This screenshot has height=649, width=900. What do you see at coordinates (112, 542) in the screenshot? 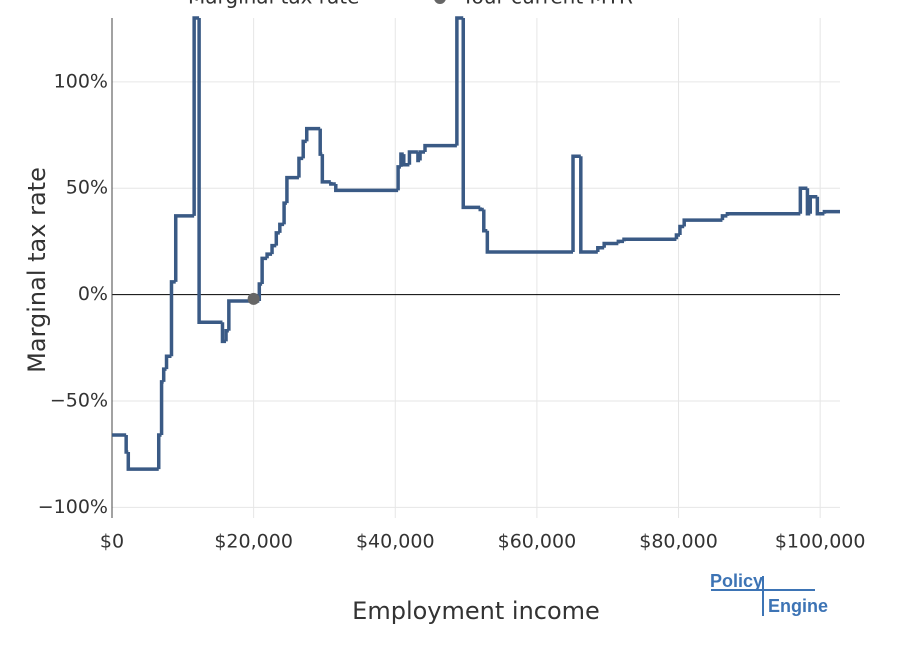
I see `x-tick-label: $0` at bounding box center [112, 542].